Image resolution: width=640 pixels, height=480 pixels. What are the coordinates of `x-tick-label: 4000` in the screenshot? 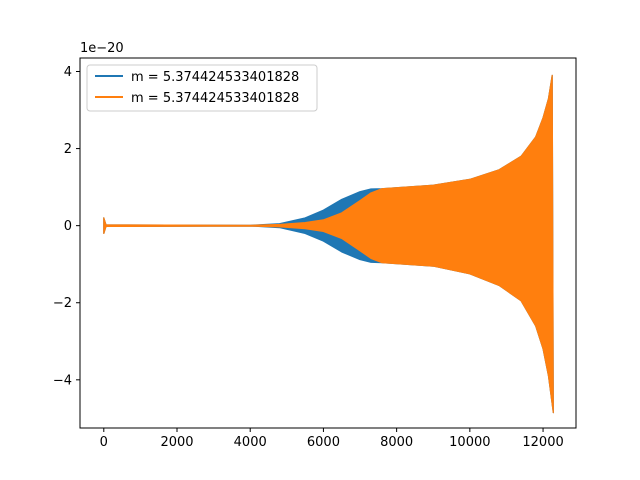 It's located at (250, 442).